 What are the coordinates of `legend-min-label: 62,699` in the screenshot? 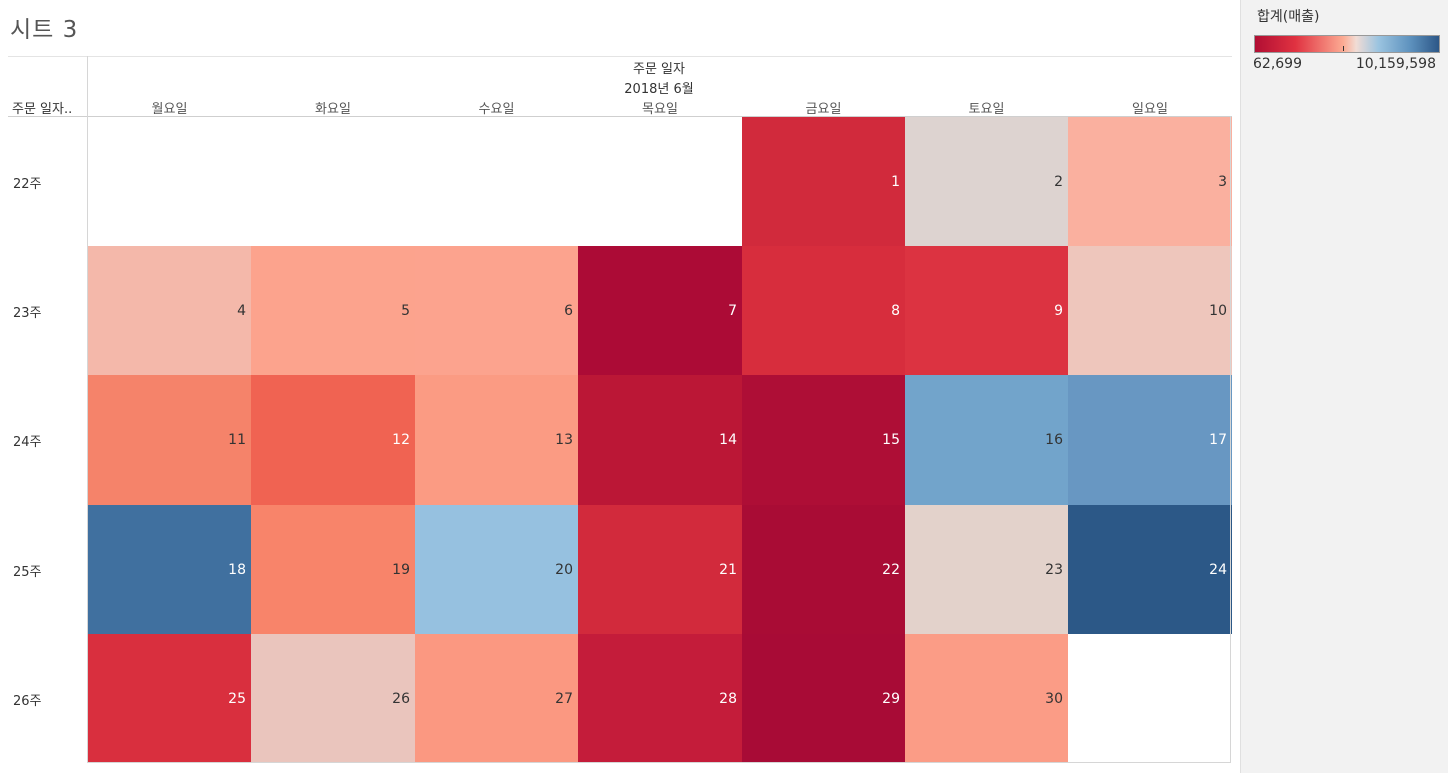 It's located at (1277, 64).